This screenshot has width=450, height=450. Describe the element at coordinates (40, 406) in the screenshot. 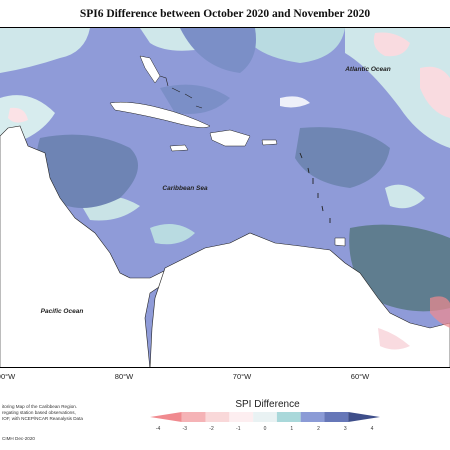

I see `footnote-line: itoring Map of the Caribbean Region.` at that location.